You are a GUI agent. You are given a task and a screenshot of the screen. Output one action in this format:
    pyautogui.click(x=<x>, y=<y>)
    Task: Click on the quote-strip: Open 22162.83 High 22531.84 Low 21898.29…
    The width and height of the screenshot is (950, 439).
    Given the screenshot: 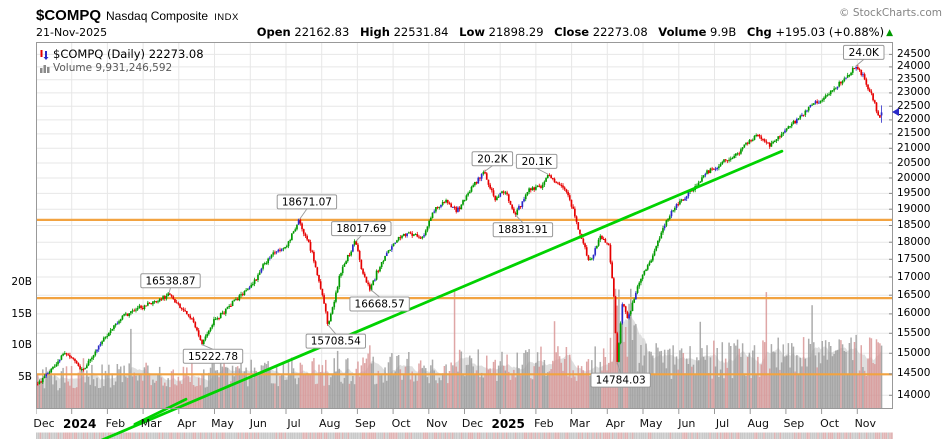 What is the action you would take?
    pyautogui.click(x=571, y=32)
    